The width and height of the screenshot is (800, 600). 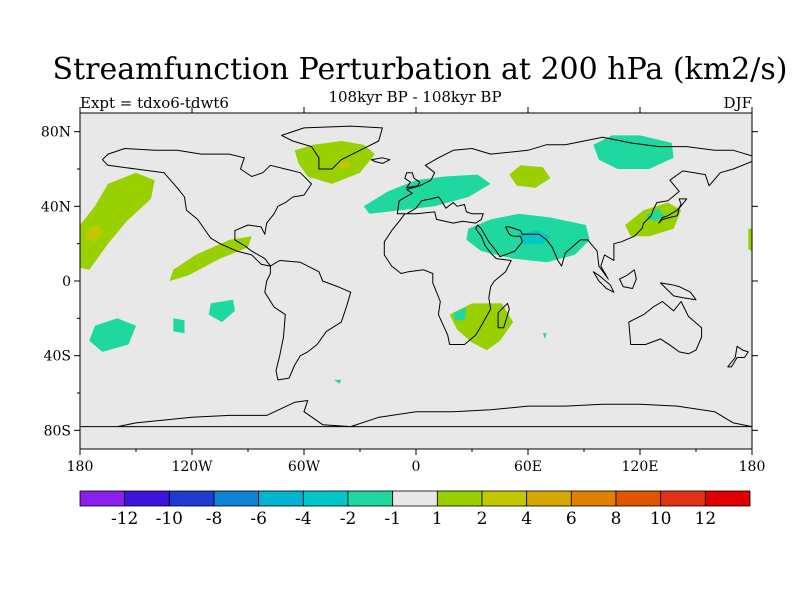 What do you see at coordinates (392, 519) in the screenshot?
I see `colorbar-label: -1` at bounding box center [392, 519].